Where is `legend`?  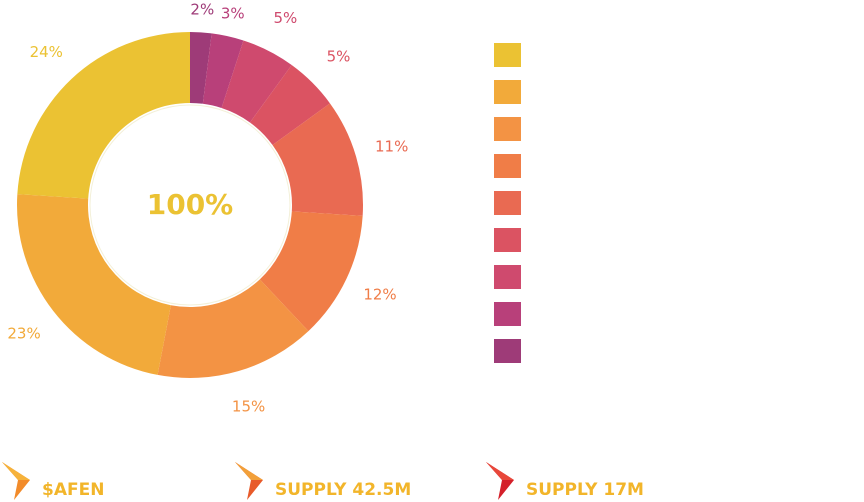 legend is located at coordinates (507, 209).